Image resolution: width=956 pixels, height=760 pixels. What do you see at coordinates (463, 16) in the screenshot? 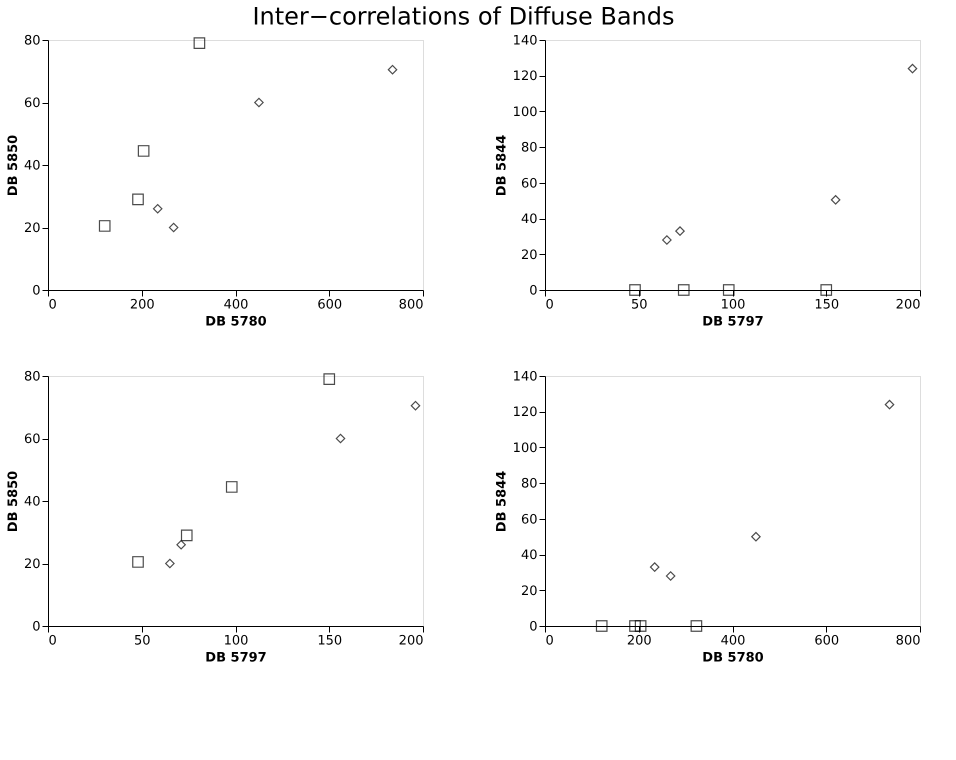
I see `chart-title: Inter−correlations of Diffuse Bands` at bounding box center [463, 16].